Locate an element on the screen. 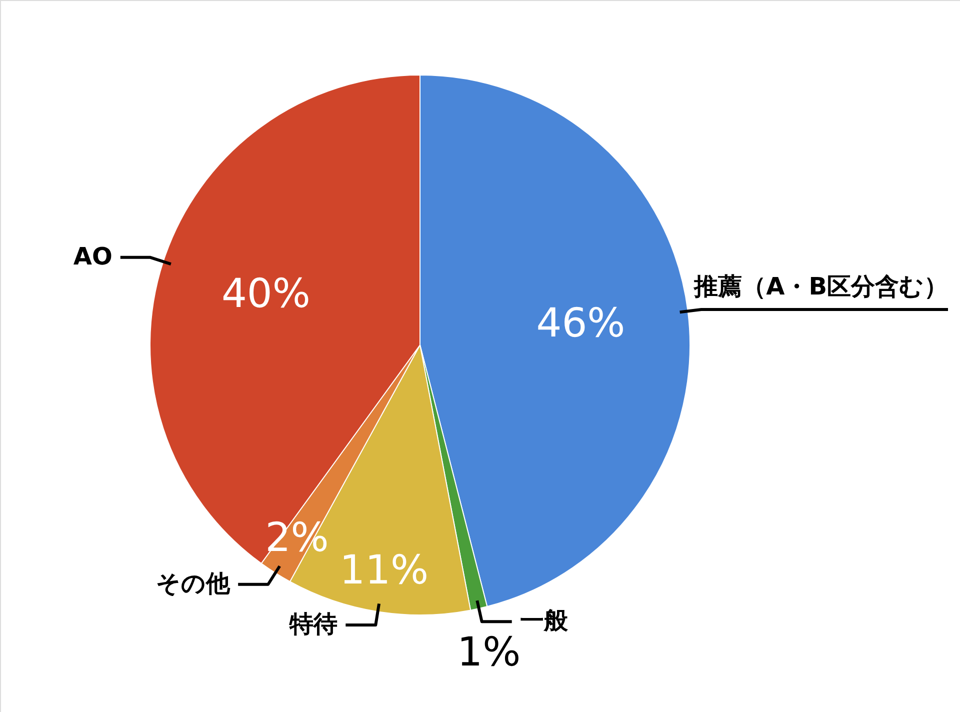 Image resolution: width=960 pixels, height=712 pixels. slice-label: AO is located at coordinates (92, 256).